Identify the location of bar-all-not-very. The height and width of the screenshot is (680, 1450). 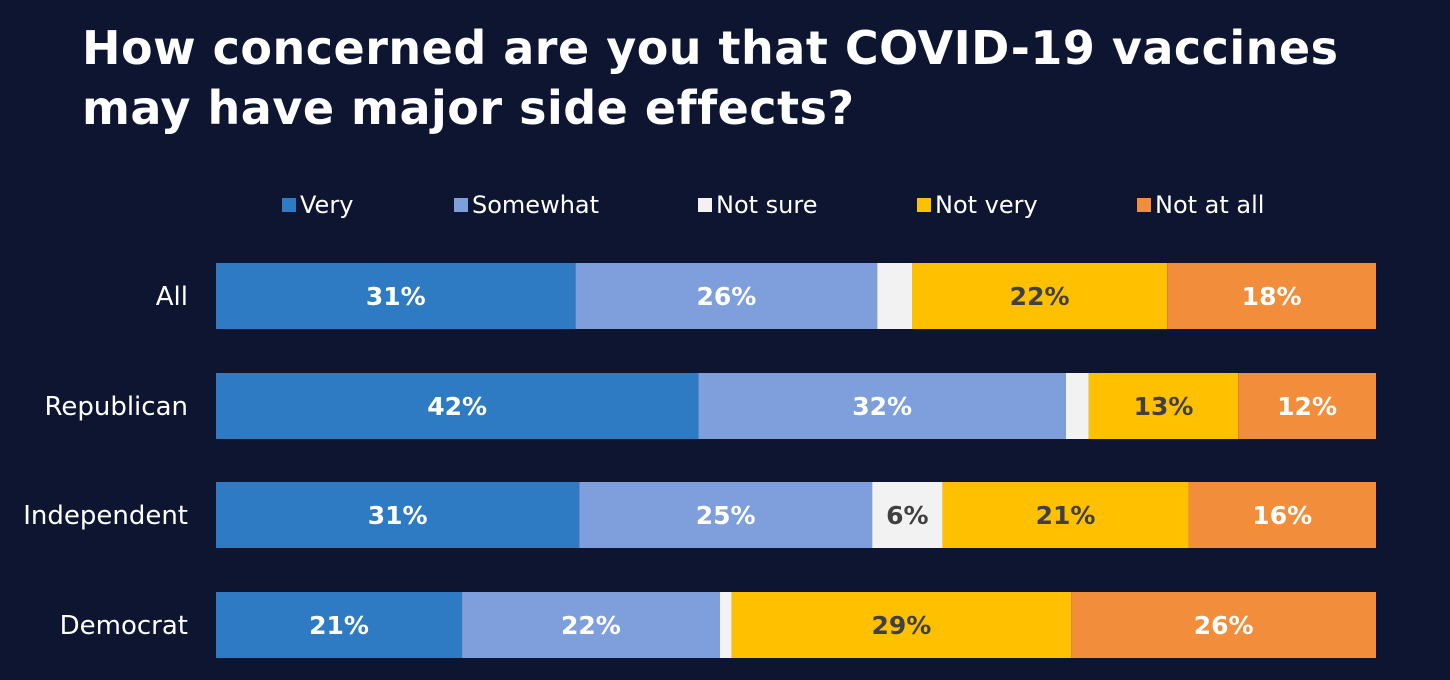
(1040, 296).